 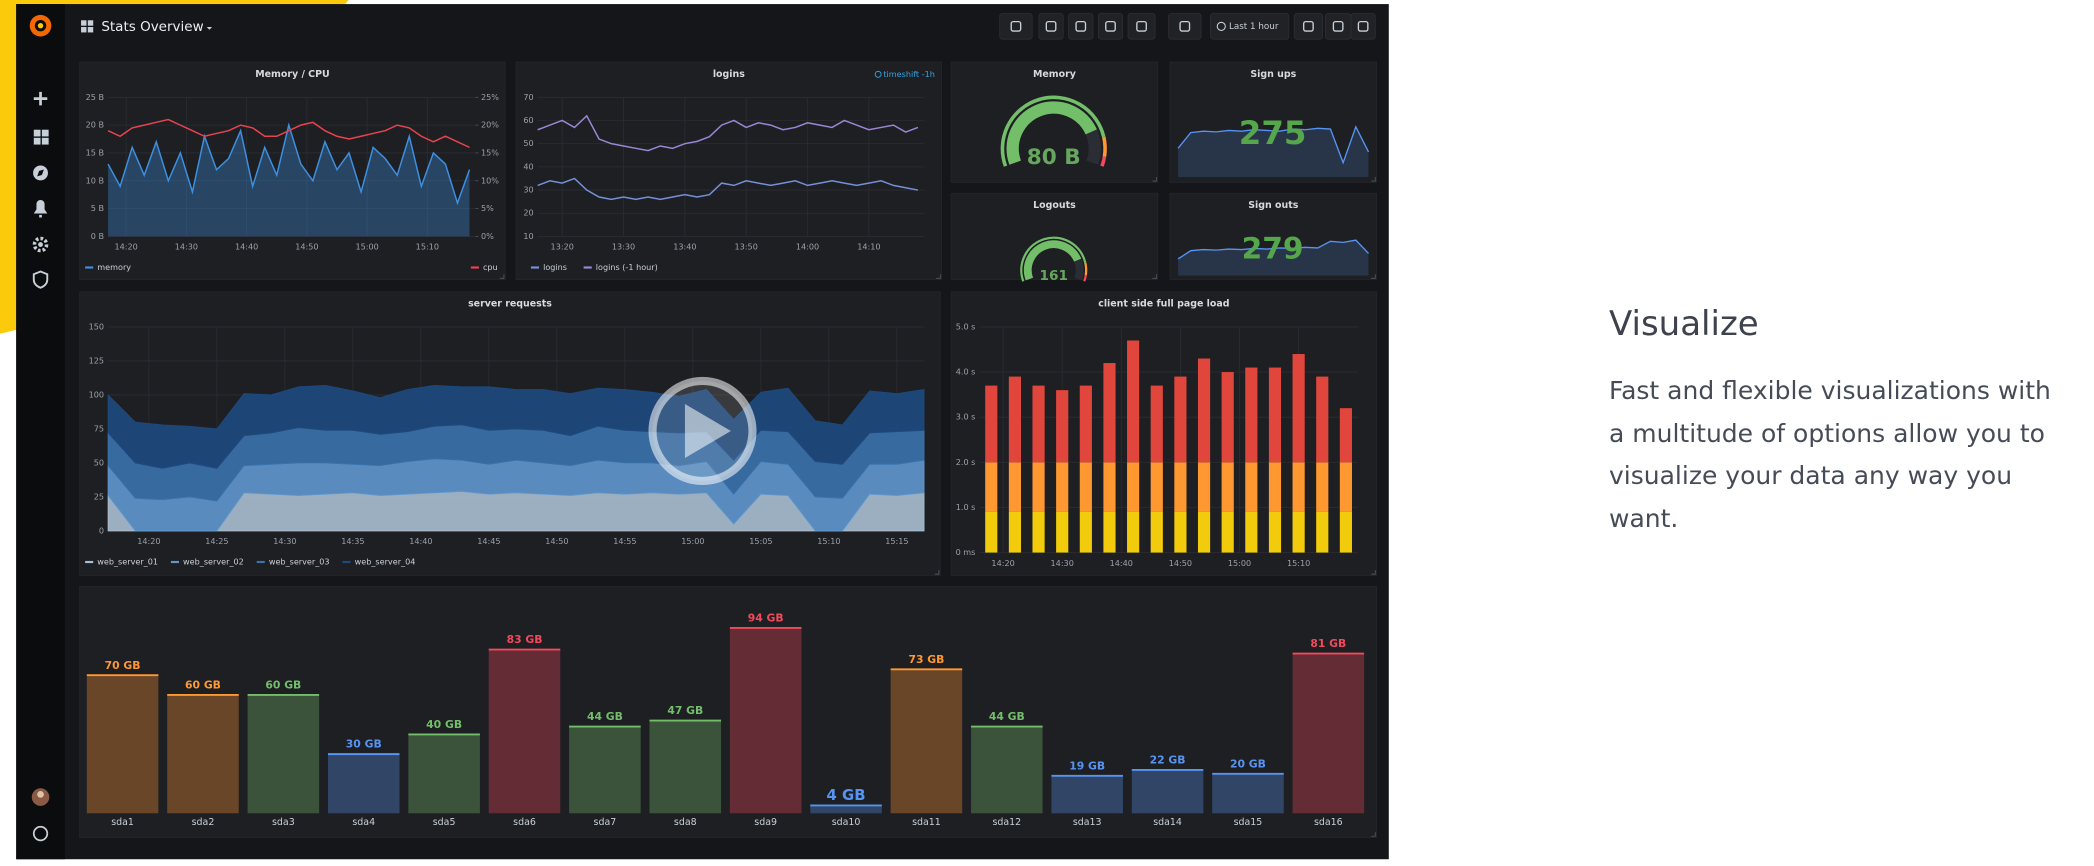 I want to click on category-label: sda12, so click(x=1006, y=822).